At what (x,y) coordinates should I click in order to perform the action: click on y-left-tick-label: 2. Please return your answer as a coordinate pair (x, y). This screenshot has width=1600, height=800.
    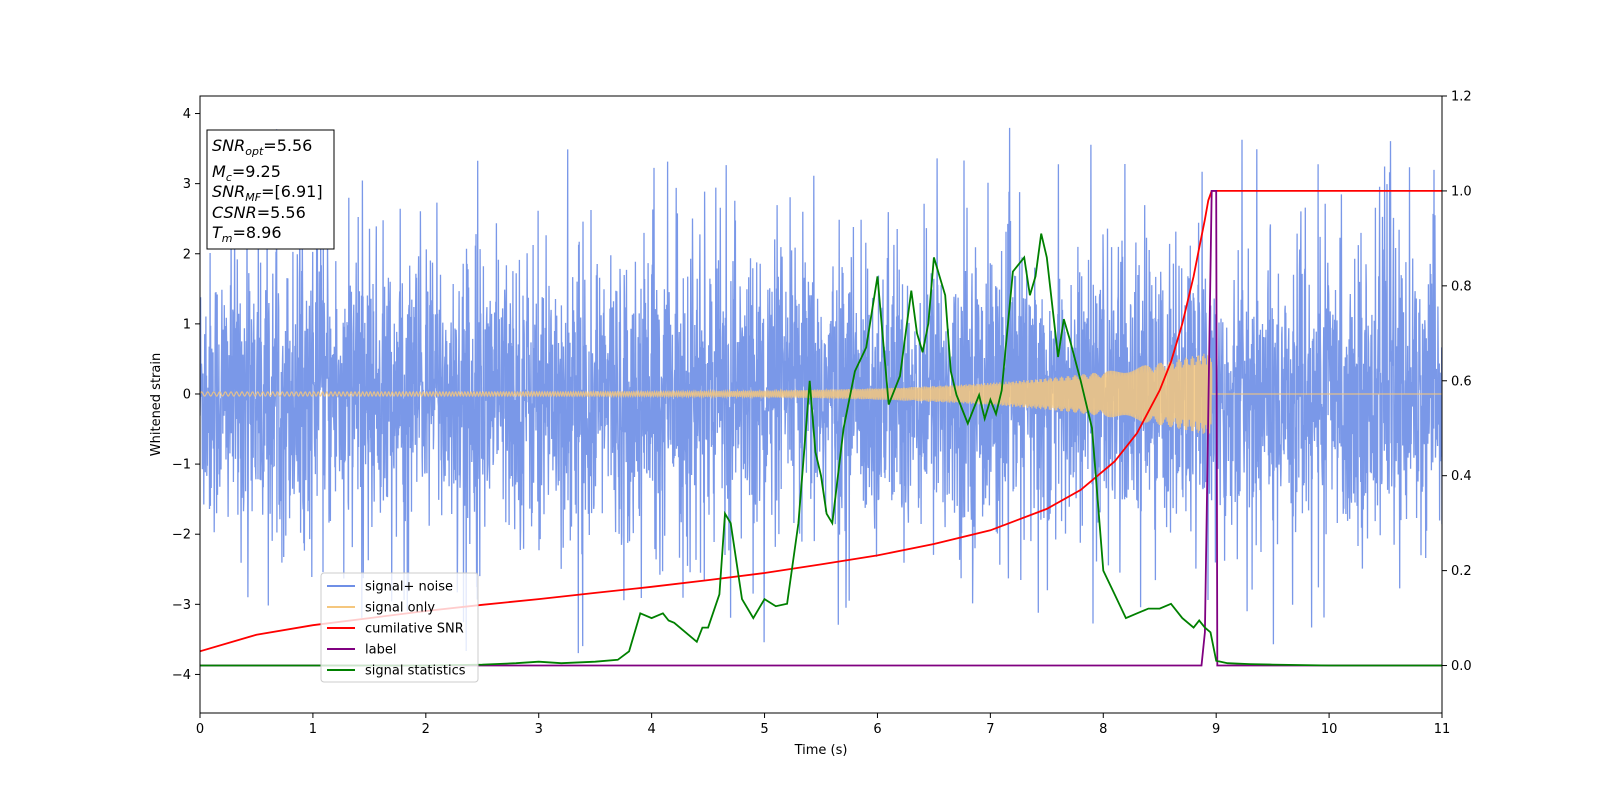
    Looking at the image, I should click on (187, 254).